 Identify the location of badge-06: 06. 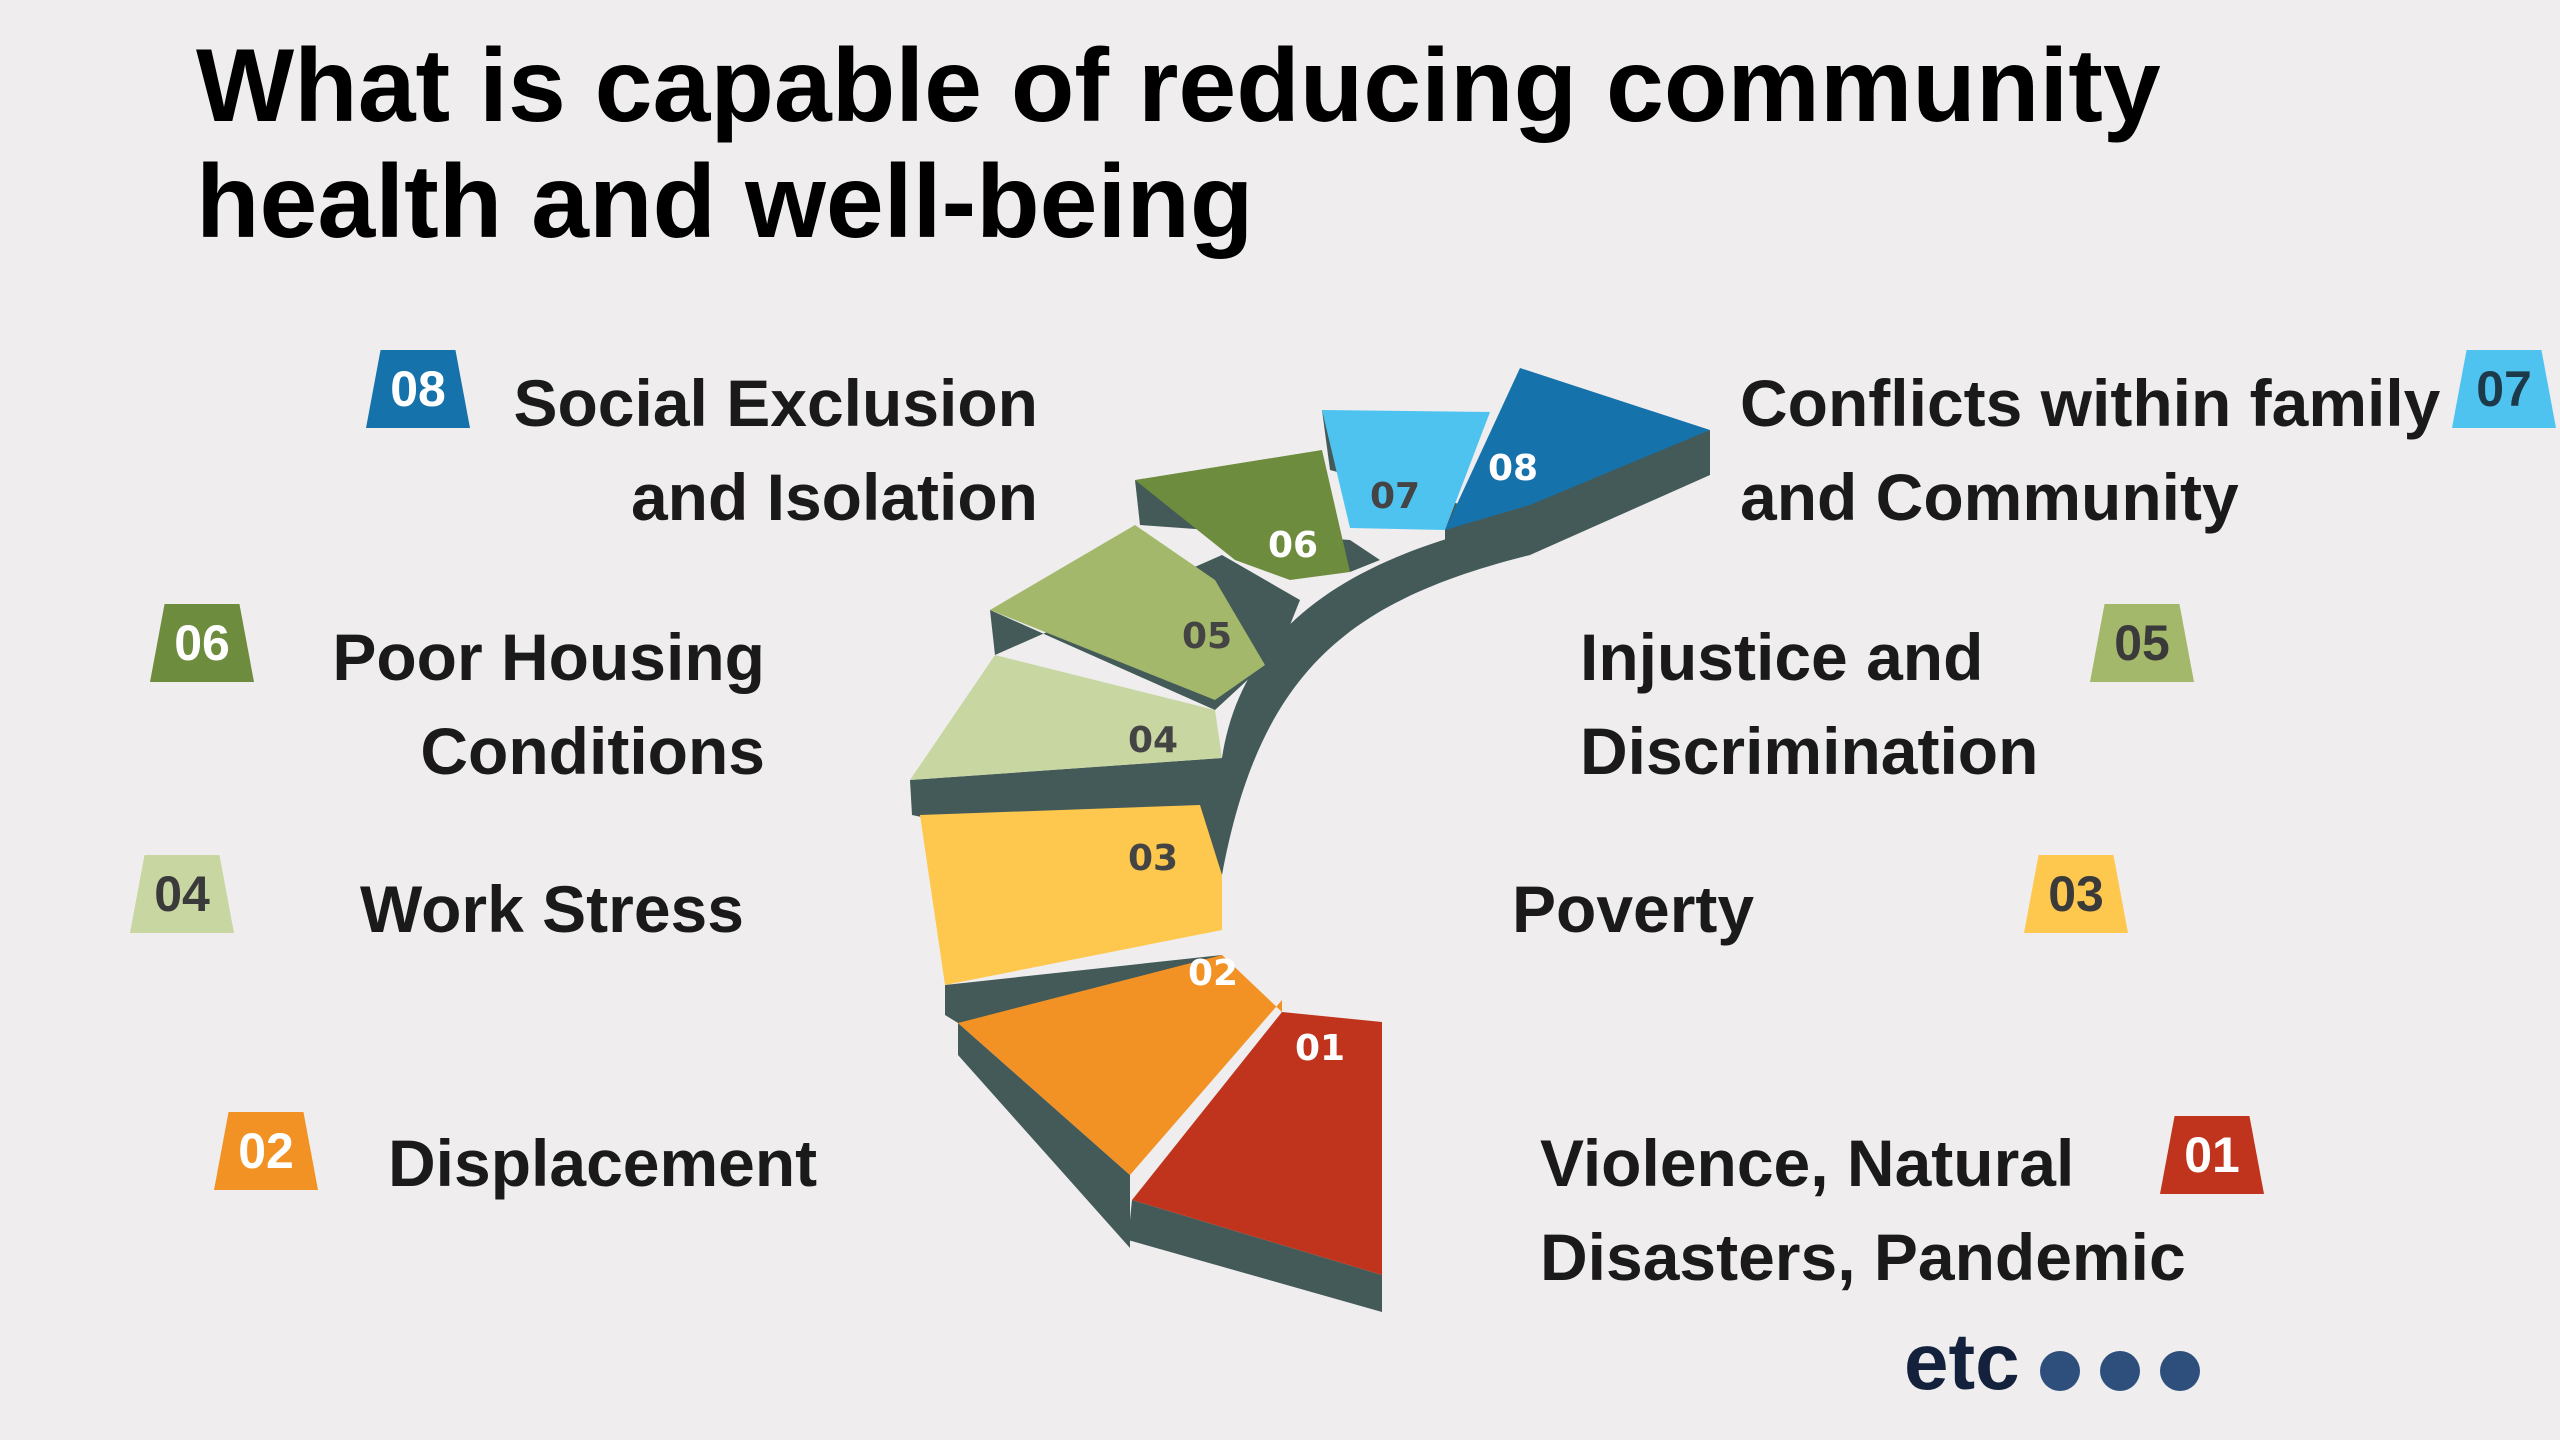
(202, 643).